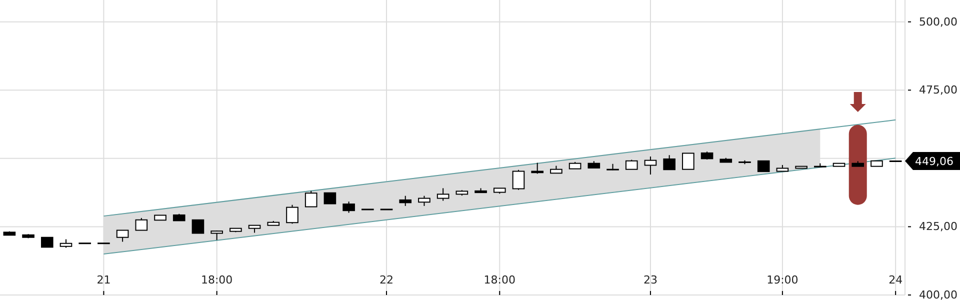 The image size is (960, 300). Describe the element at coordinates (938, 21) in the screenshot. I see `y-tick-label: 500,00` at that location.